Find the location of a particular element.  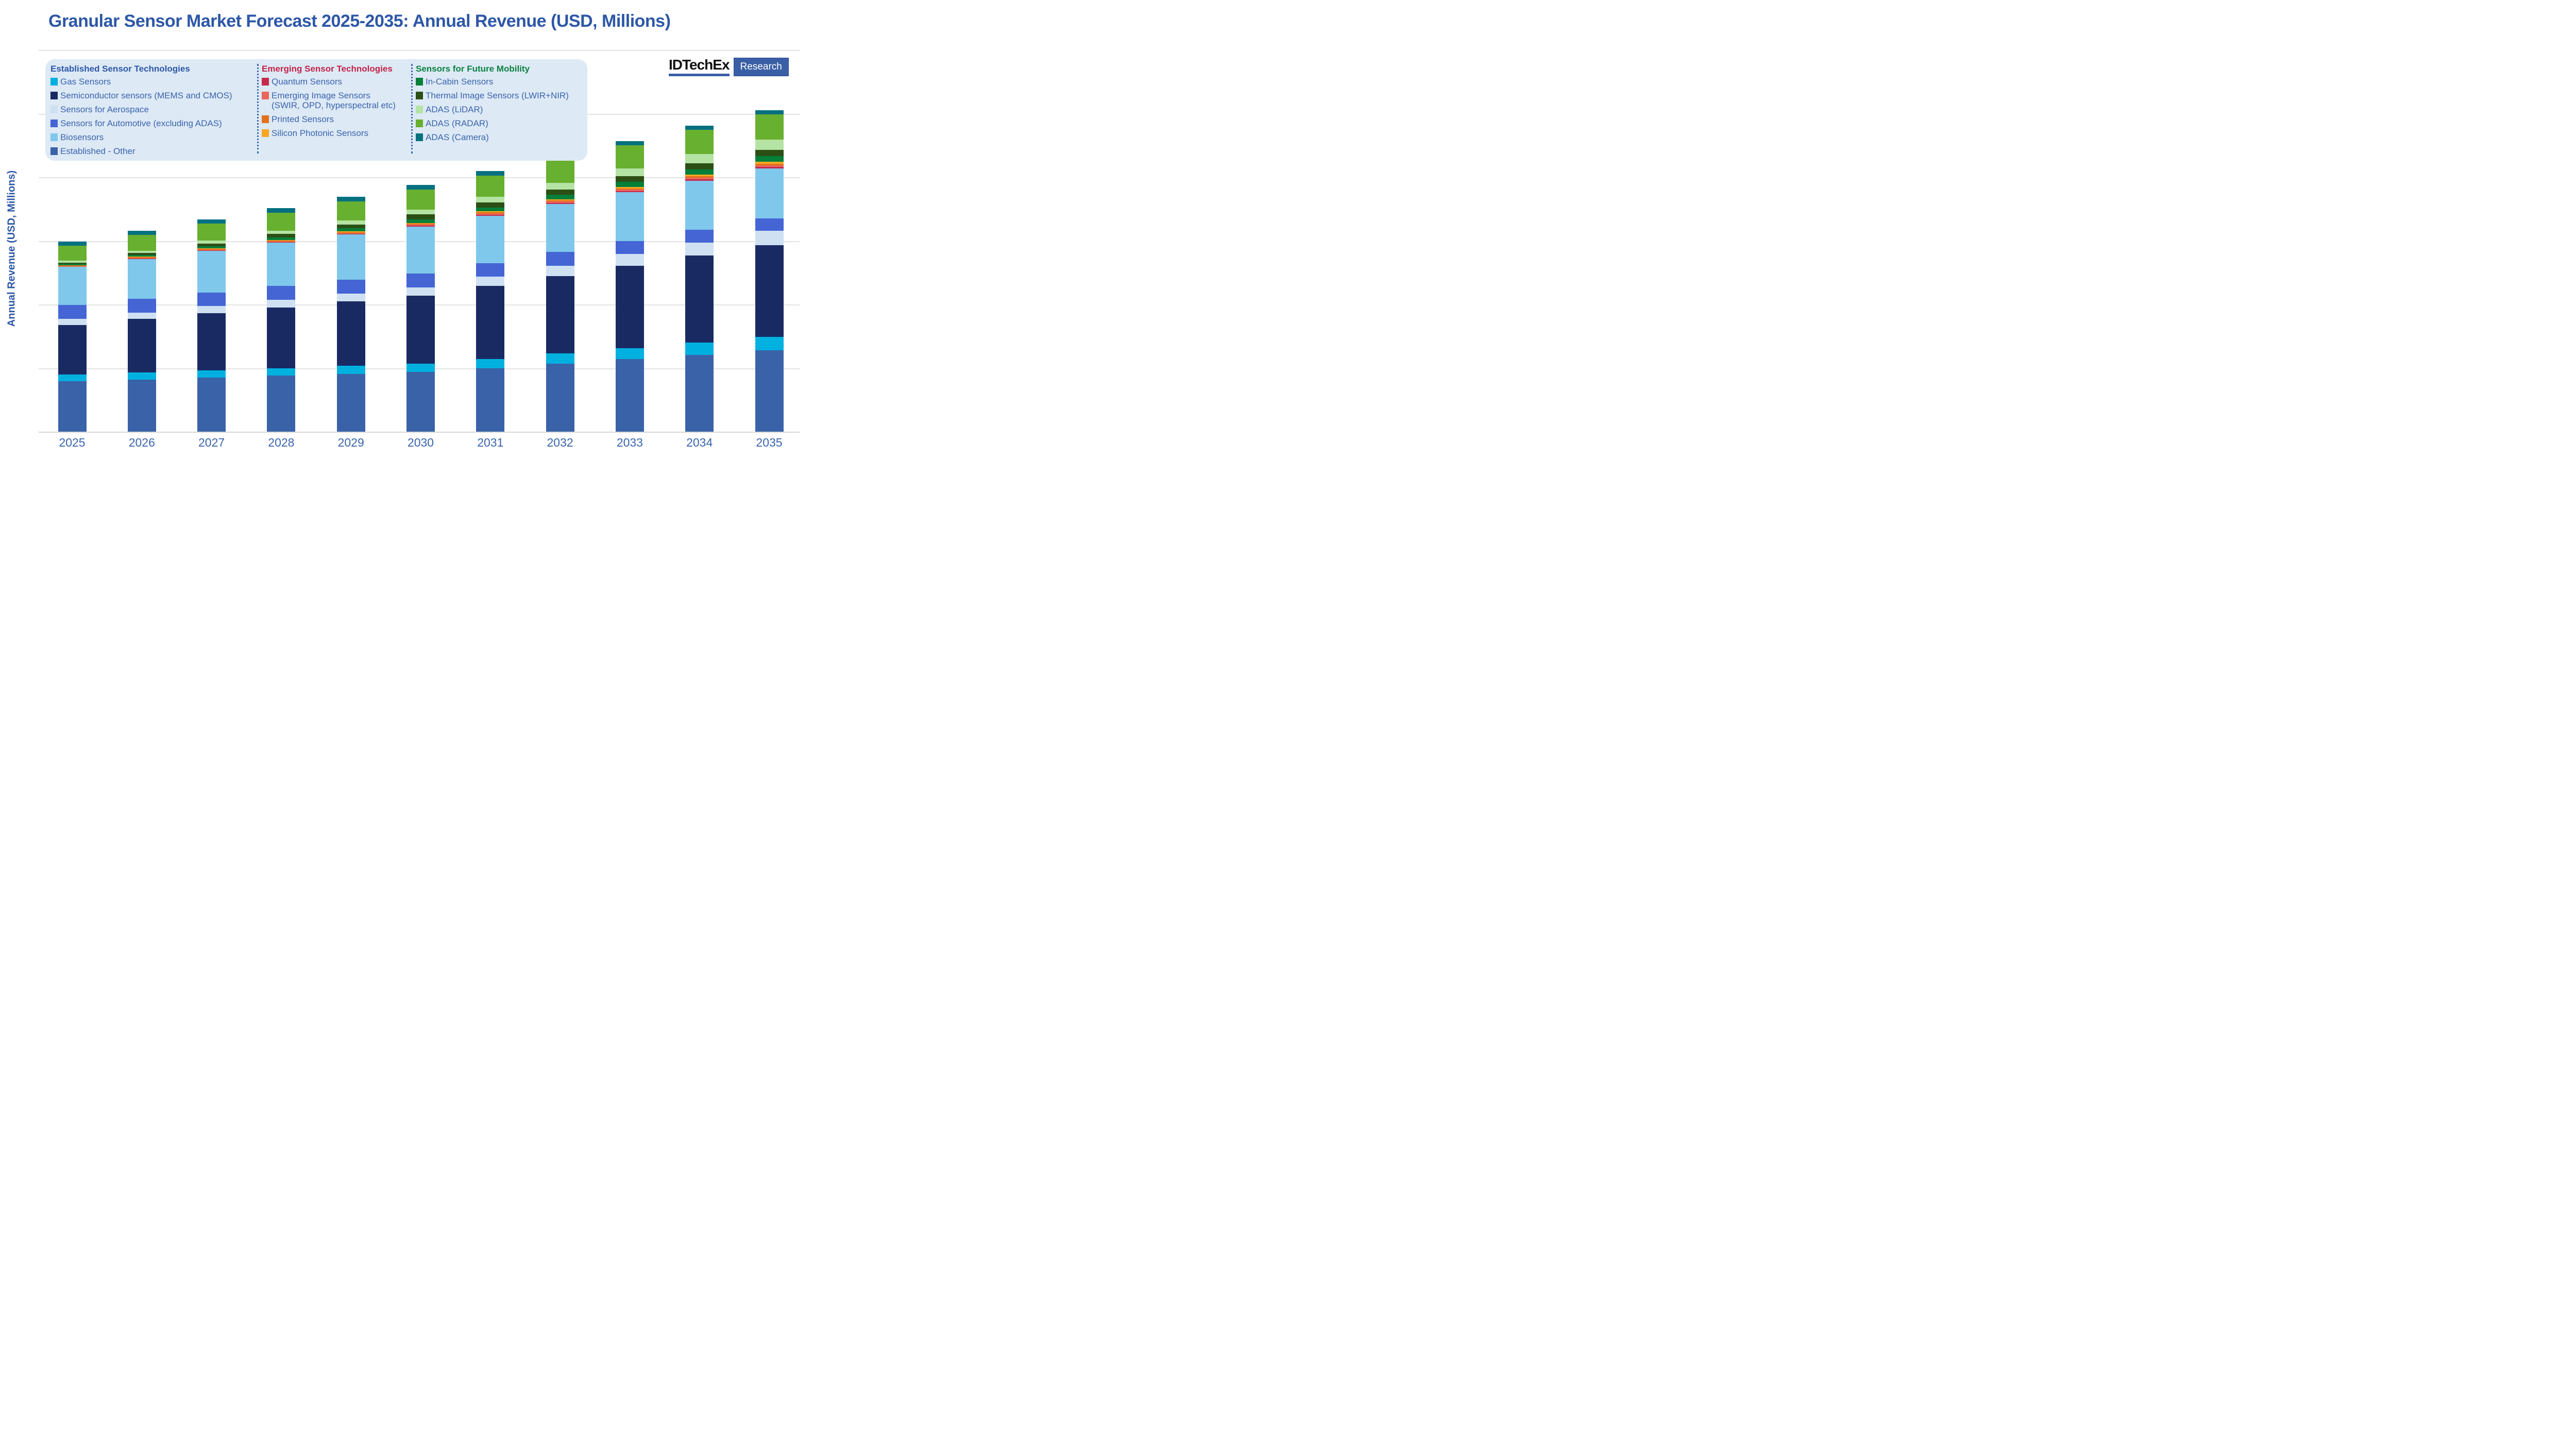

legend-group-header: Emerging Sensor Technologies is located at coordinates (327, 69).